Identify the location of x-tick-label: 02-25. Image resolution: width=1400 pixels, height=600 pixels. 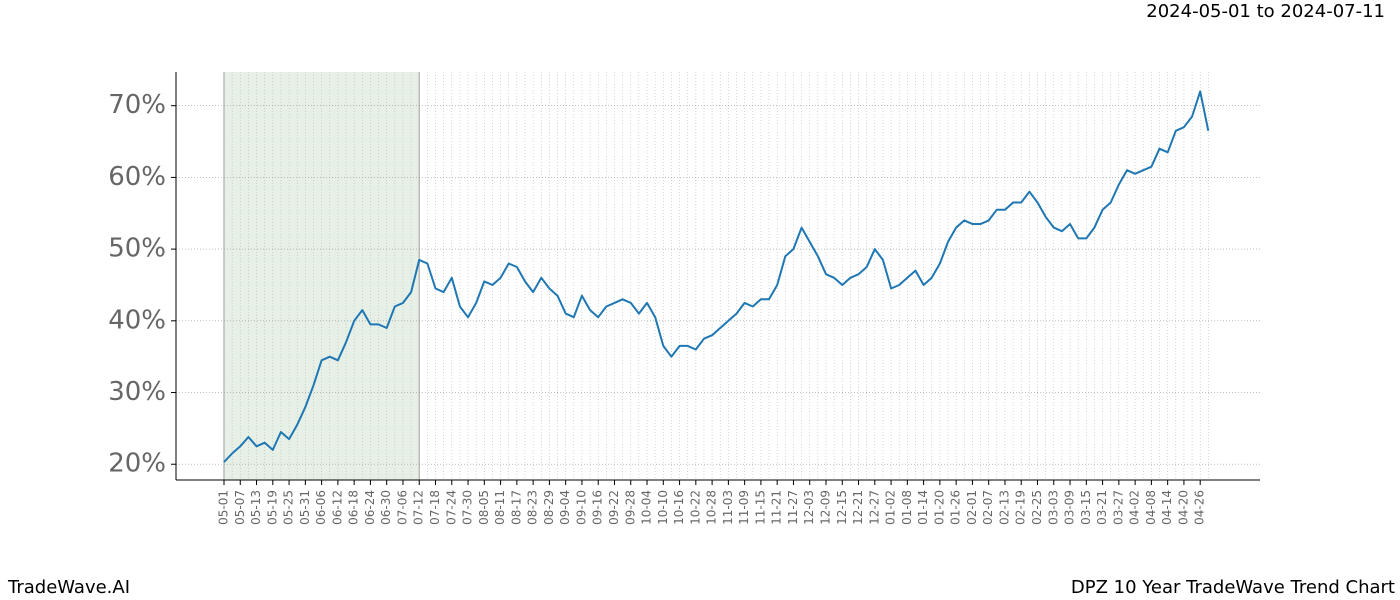
(1037, 507).